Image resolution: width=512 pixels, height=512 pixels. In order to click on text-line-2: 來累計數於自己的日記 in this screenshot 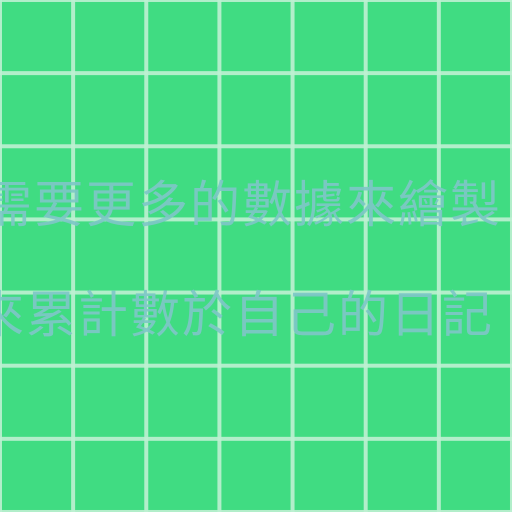, I will do `click(247, 315)`.